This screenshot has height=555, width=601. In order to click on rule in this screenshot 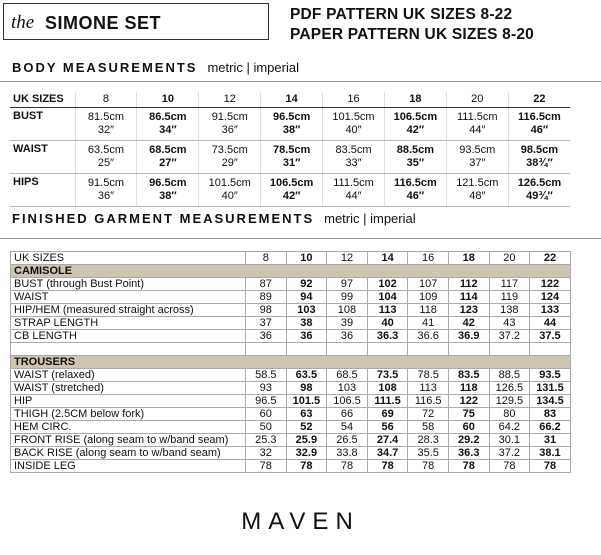, I will do `click(300, 238)`.